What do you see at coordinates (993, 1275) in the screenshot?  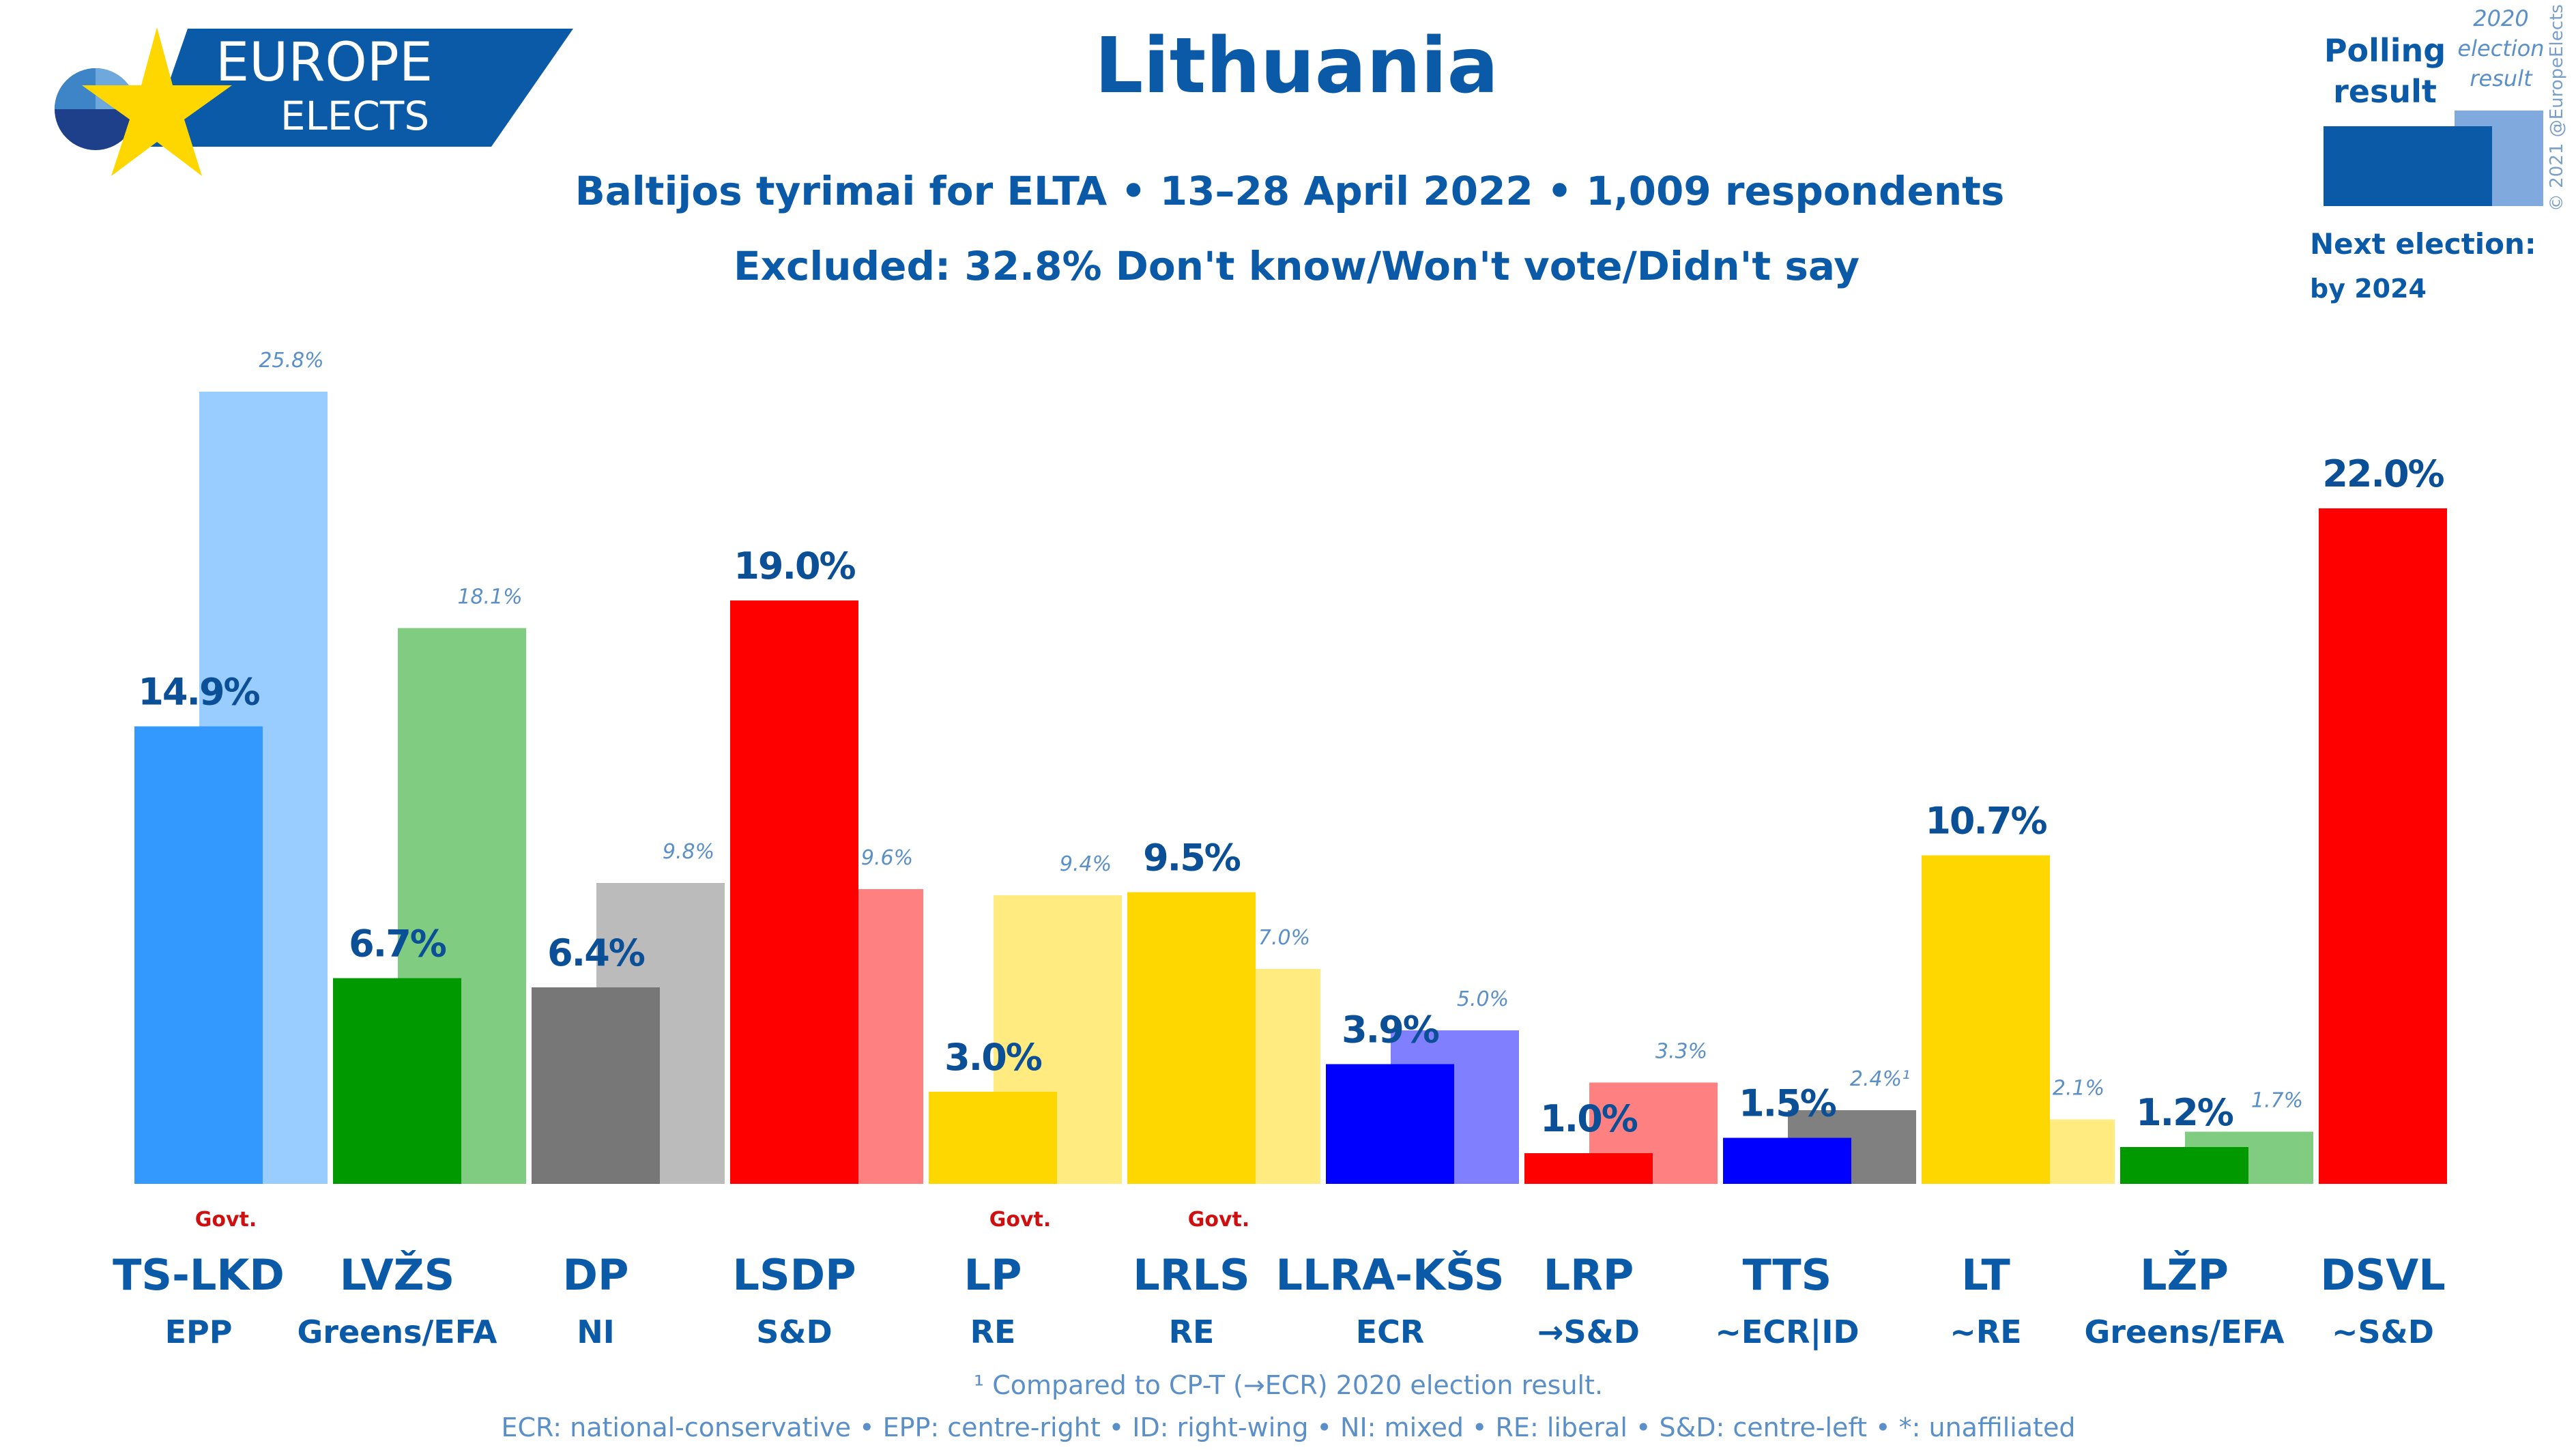 I see `party-label: LP` at bounding box center [993, 1275].